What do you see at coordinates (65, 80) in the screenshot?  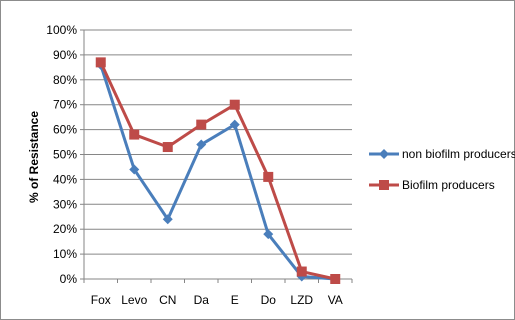 I see `y-tick-label: 80%` at bounding box center [65, 80].